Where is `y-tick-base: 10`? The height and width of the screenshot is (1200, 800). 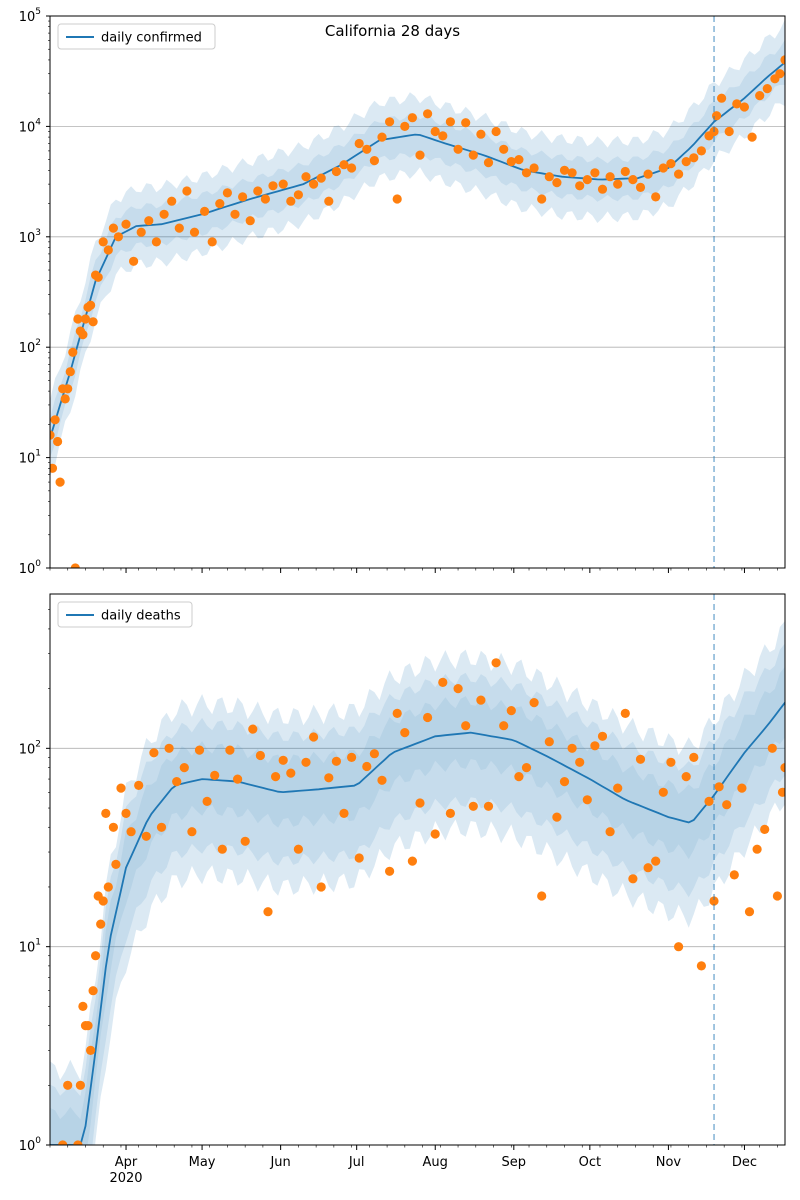
y-tick-base: 10 is located at coordinates (27, 569).